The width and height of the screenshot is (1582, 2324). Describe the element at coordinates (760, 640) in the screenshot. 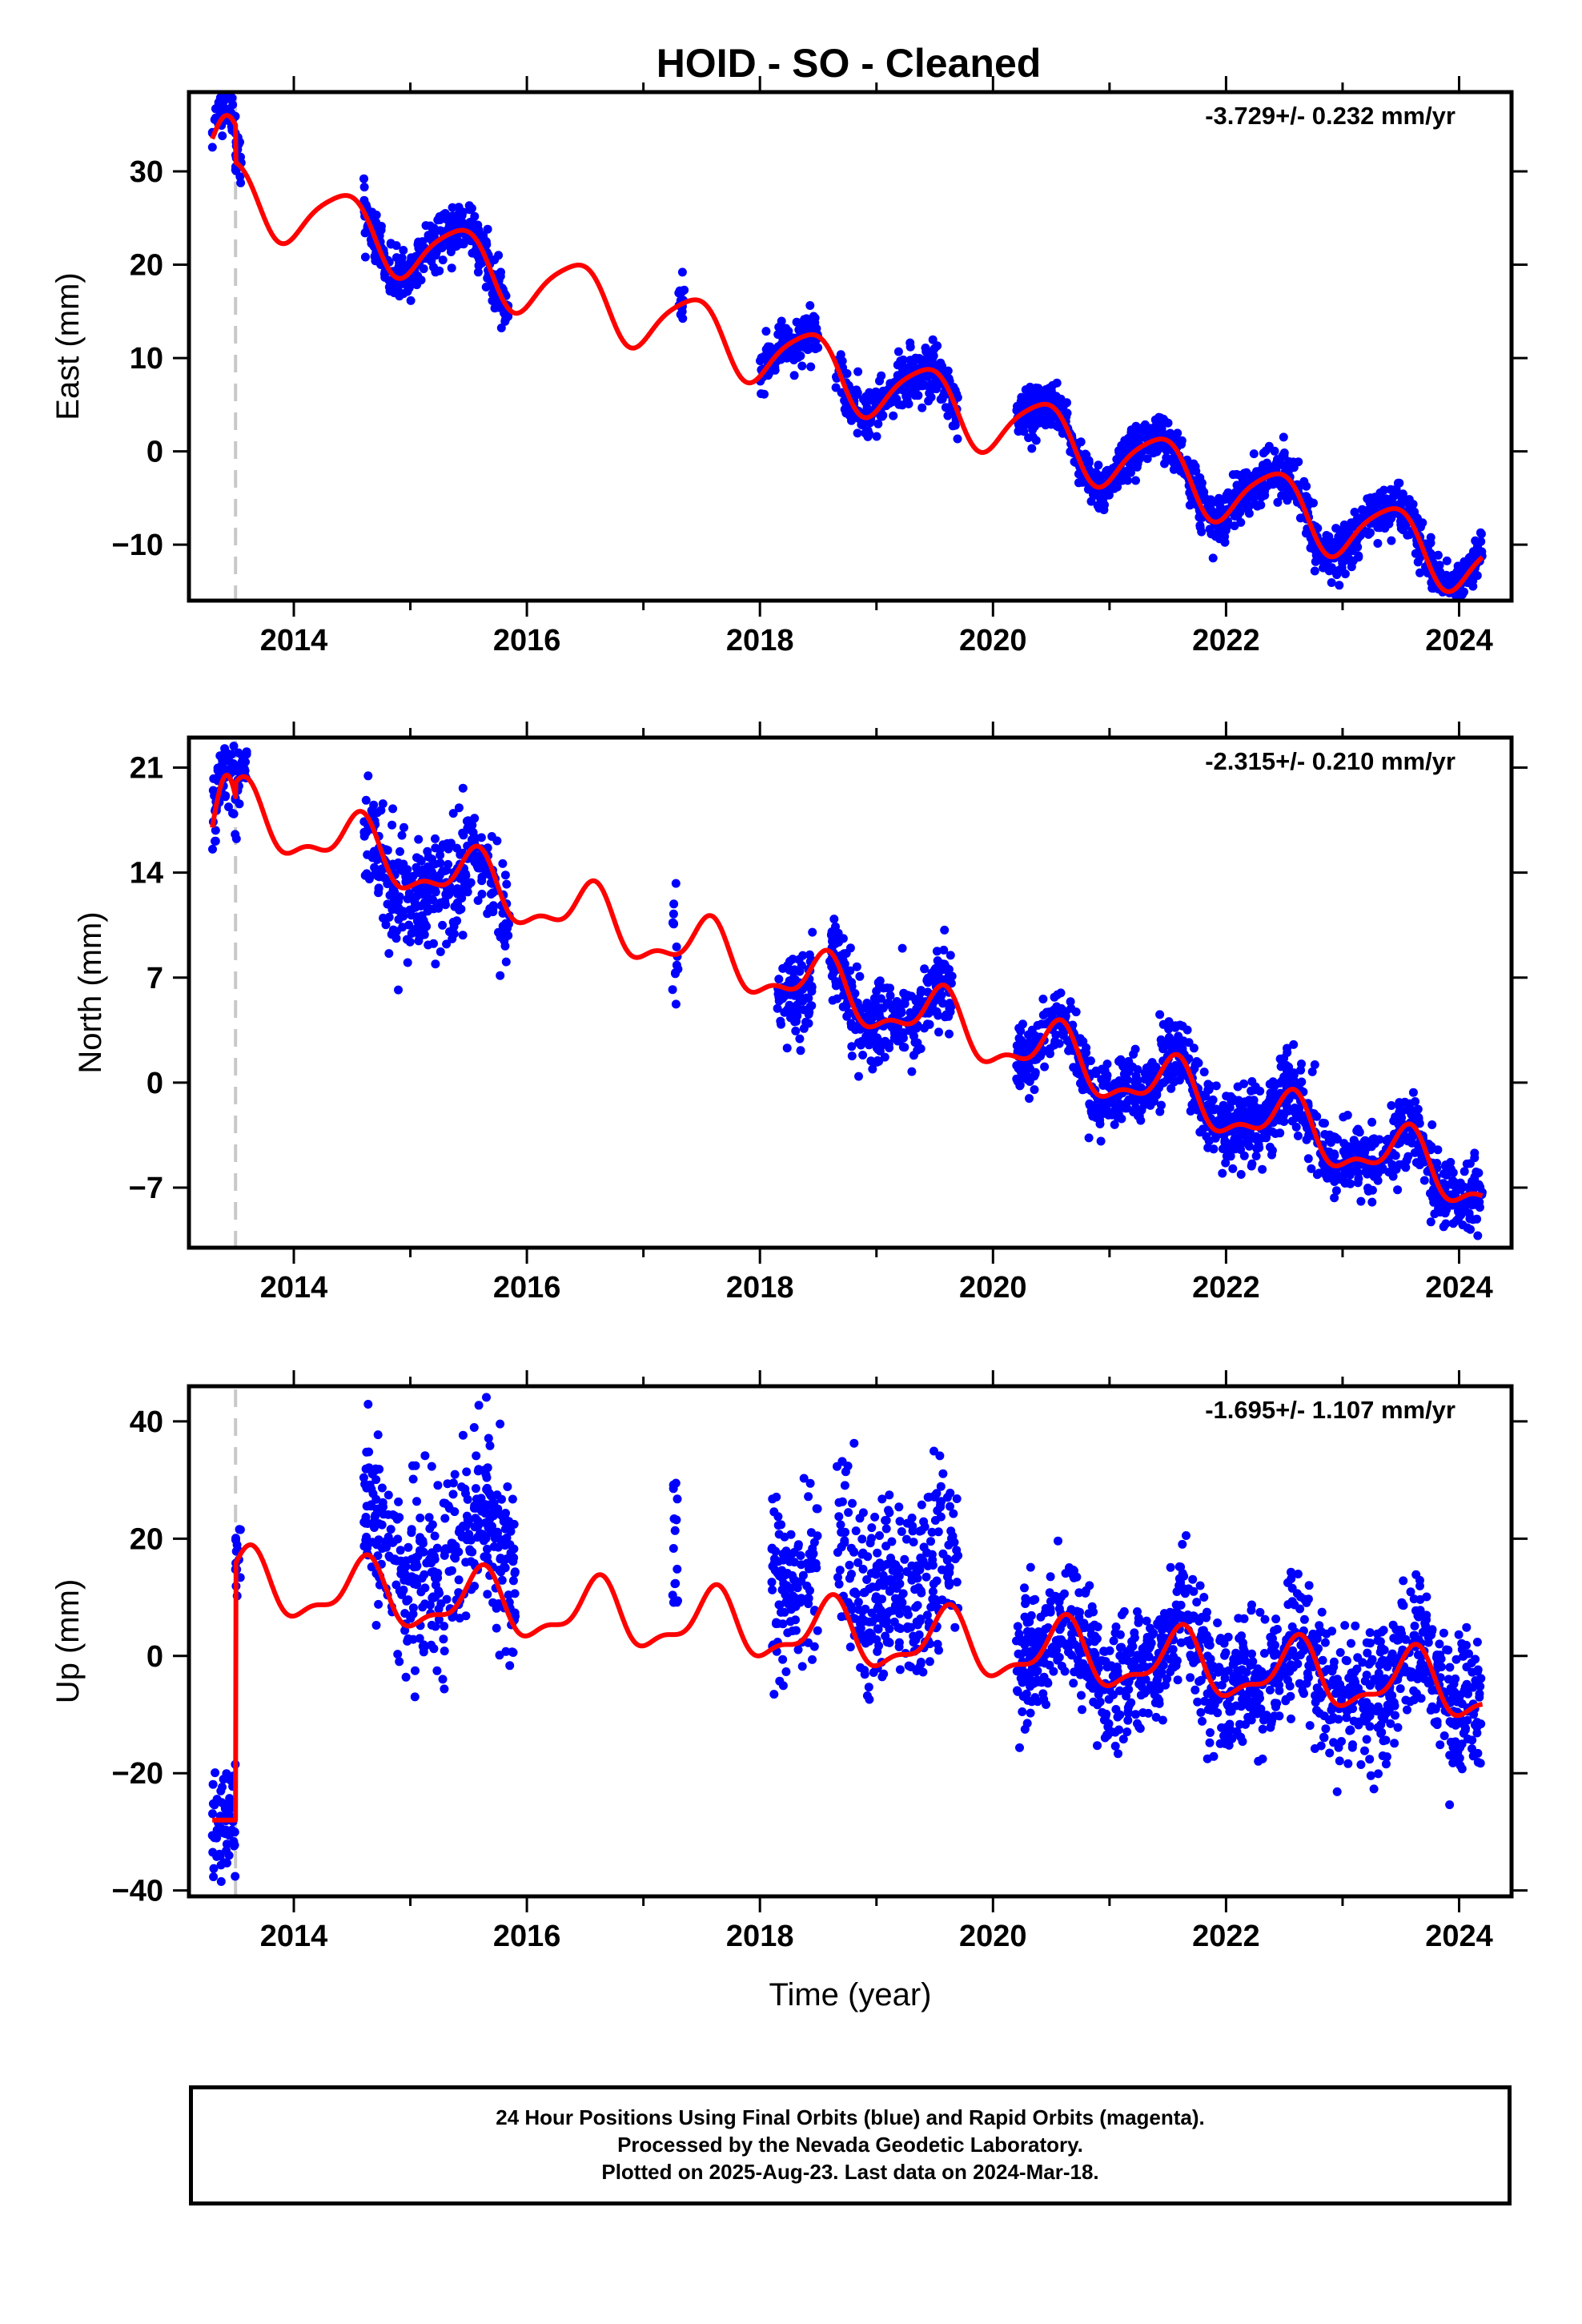

I see `x-tick-label: 2018` at that location.